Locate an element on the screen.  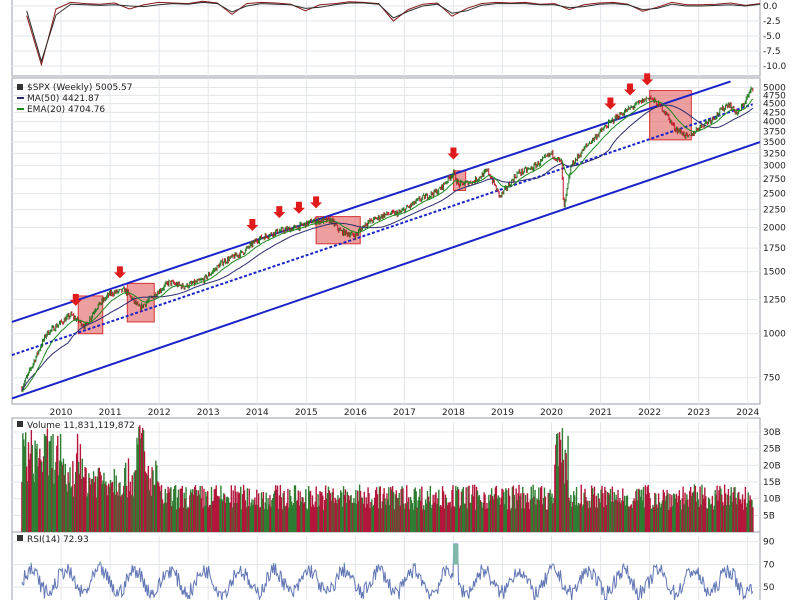
rsi-legend-text: RSI(14) 72.93 is located at coordinates (58, 540).